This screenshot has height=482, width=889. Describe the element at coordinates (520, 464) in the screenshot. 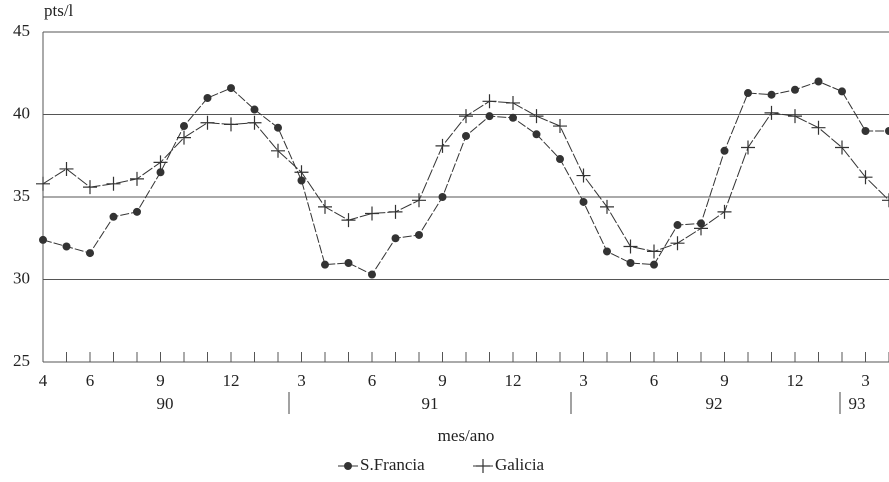

I see `legend-label: Galicia` at that location.